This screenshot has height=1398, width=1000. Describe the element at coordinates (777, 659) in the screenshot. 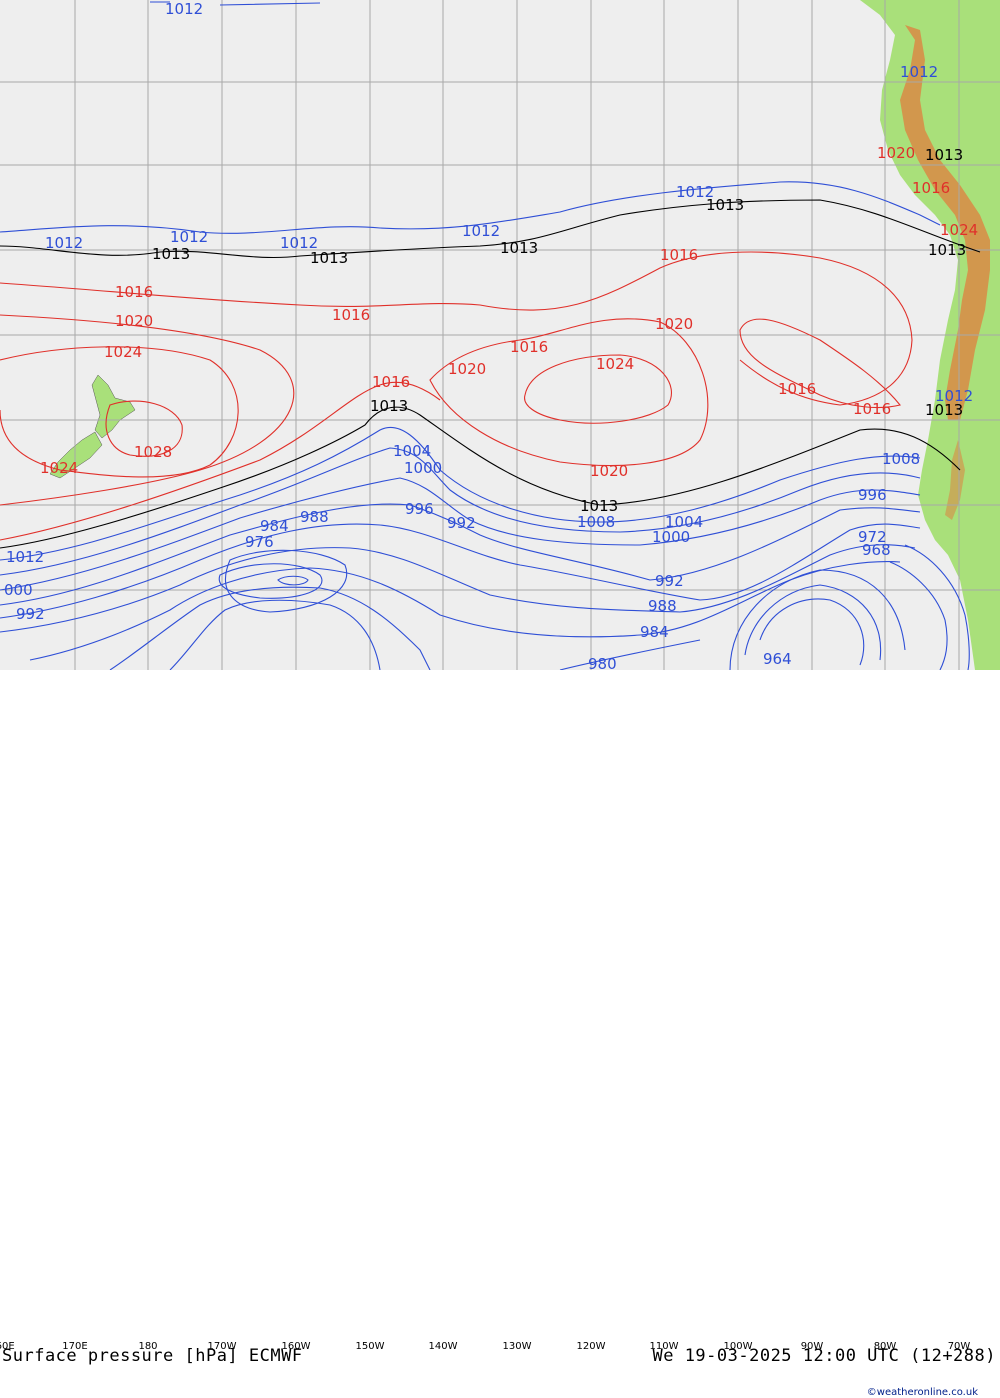

I see `isobar-label: 964` at that location.